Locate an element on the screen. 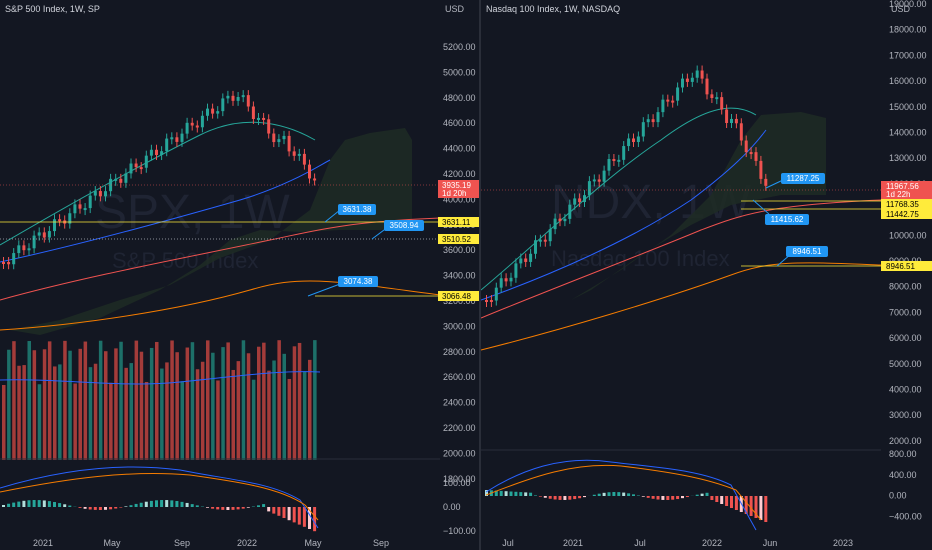  ndx-macd-line is located at coordinates (621, 495).